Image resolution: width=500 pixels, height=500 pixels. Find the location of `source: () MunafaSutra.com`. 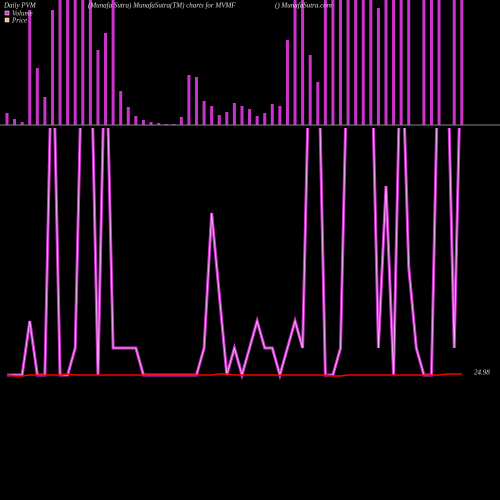

source: () MunafaSutra.com is located at coordinates (303, 6).